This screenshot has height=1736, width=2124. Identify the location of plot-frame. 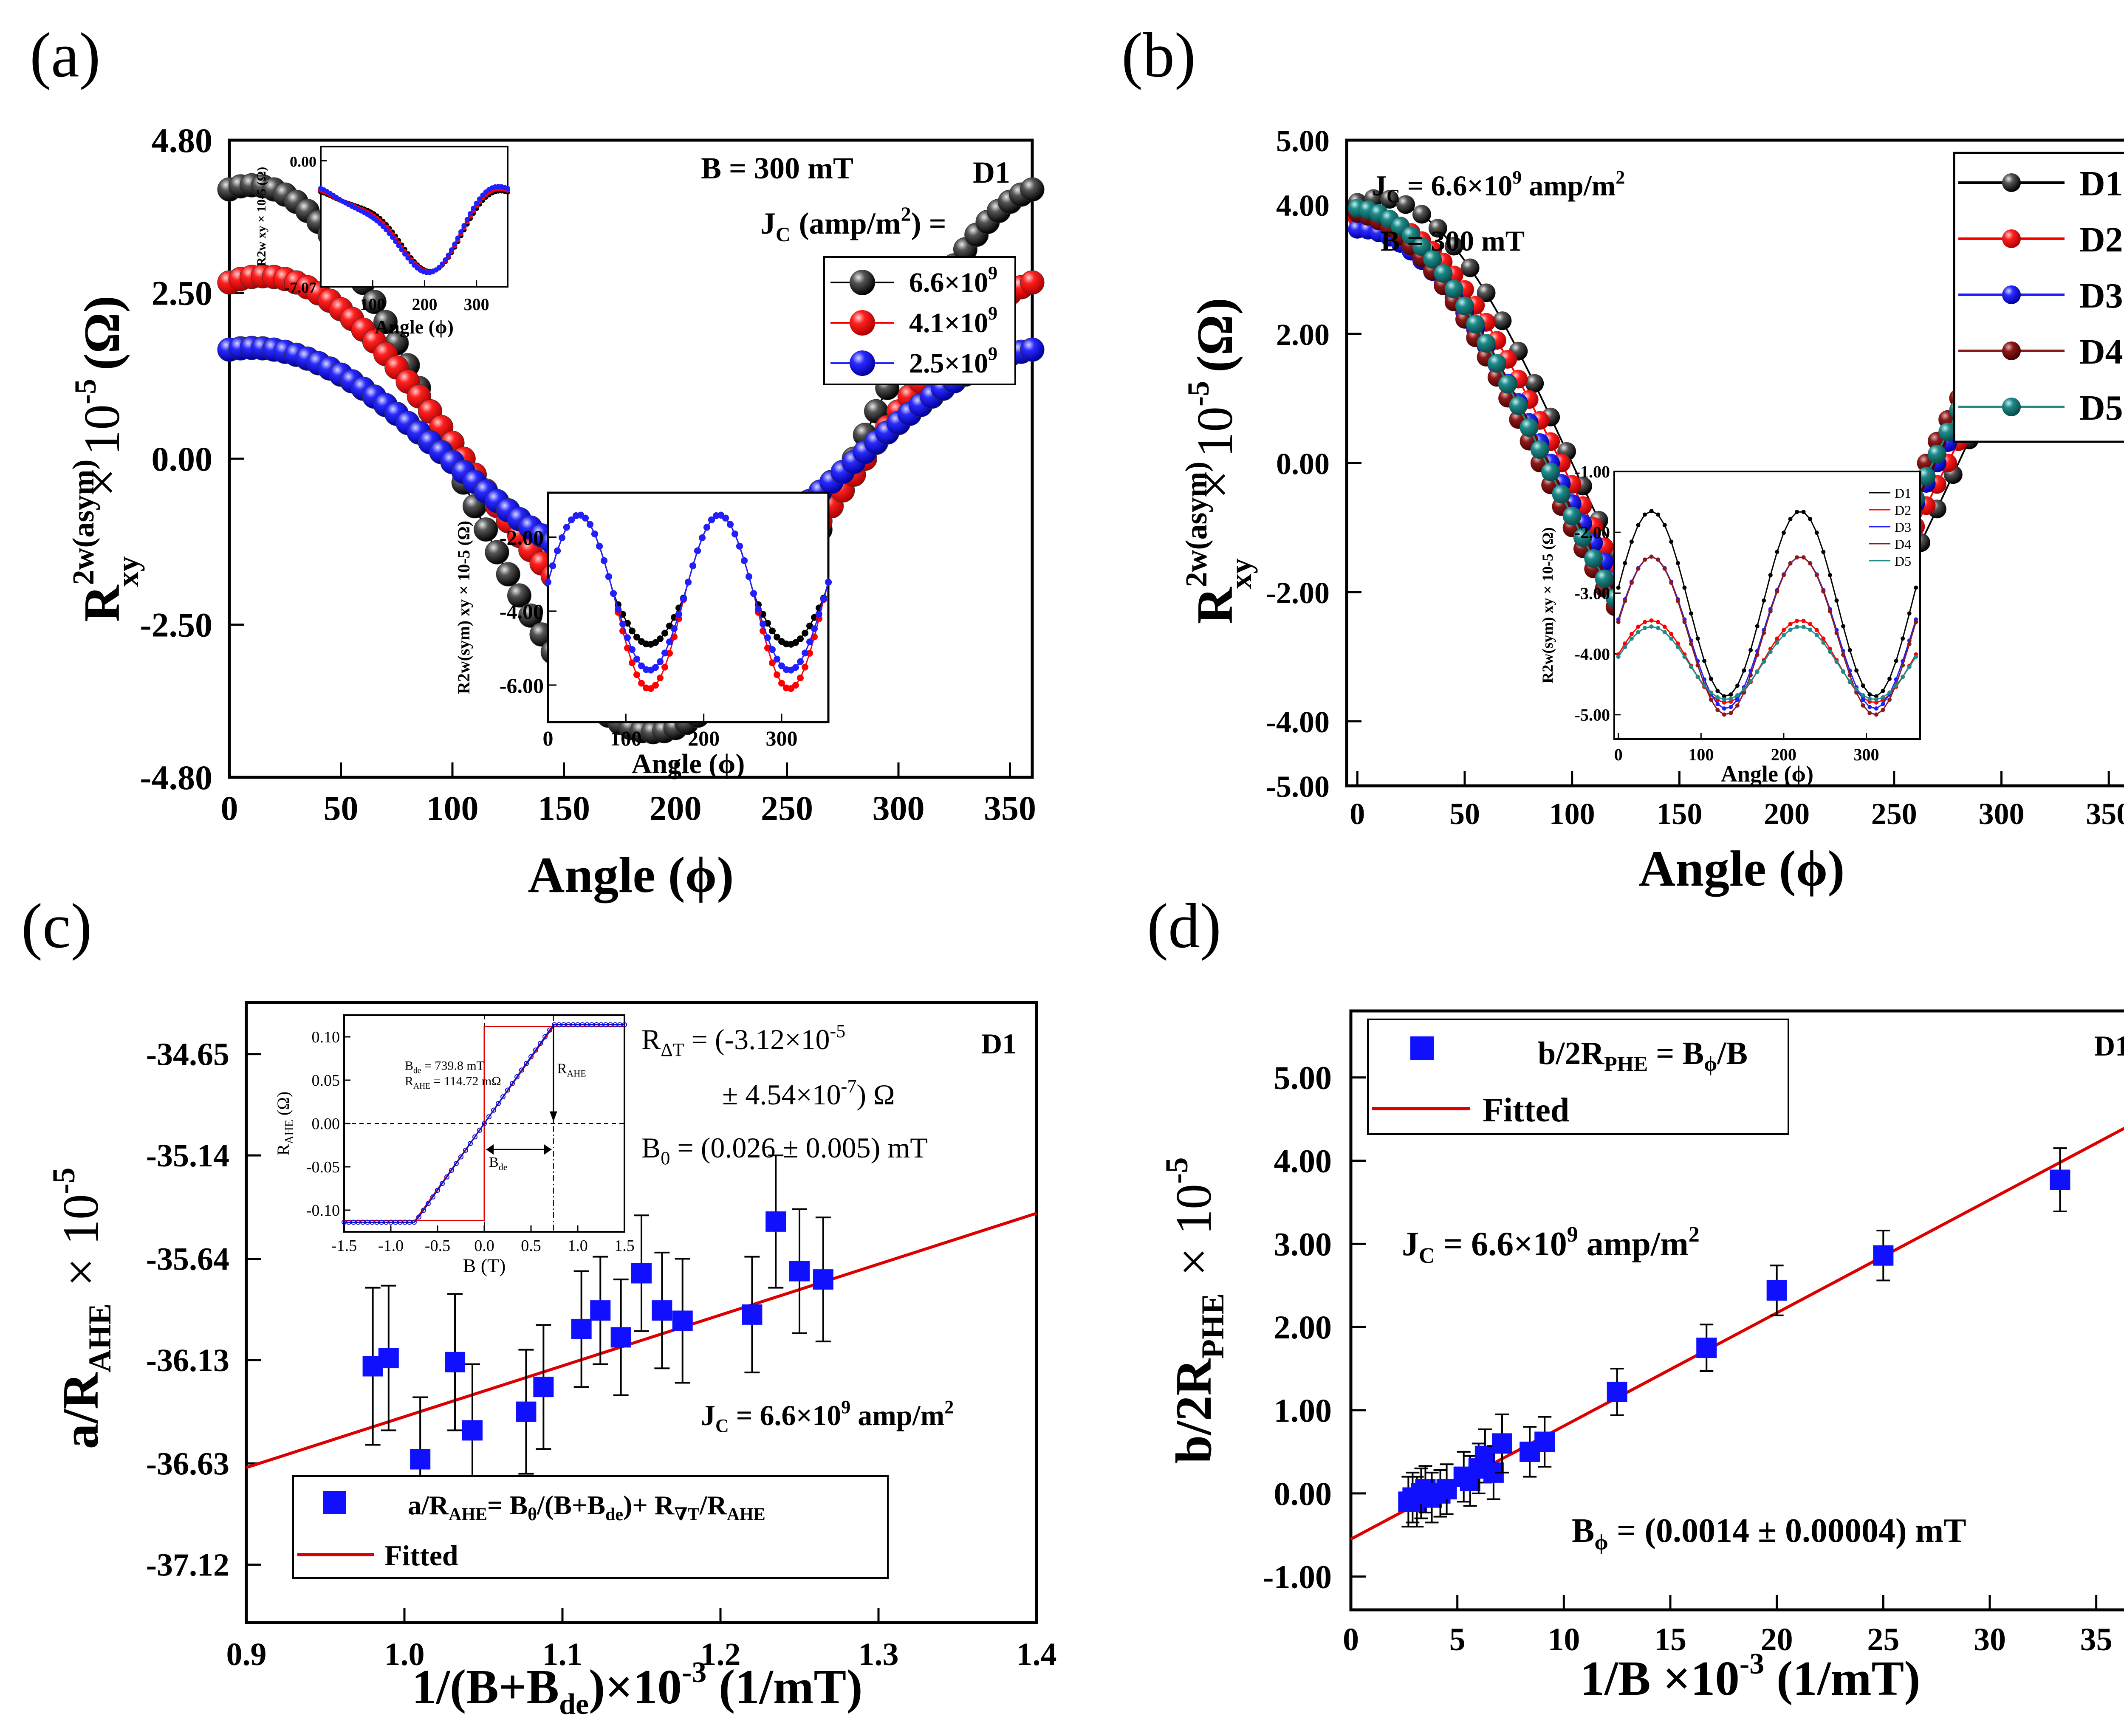
(642, 1312).